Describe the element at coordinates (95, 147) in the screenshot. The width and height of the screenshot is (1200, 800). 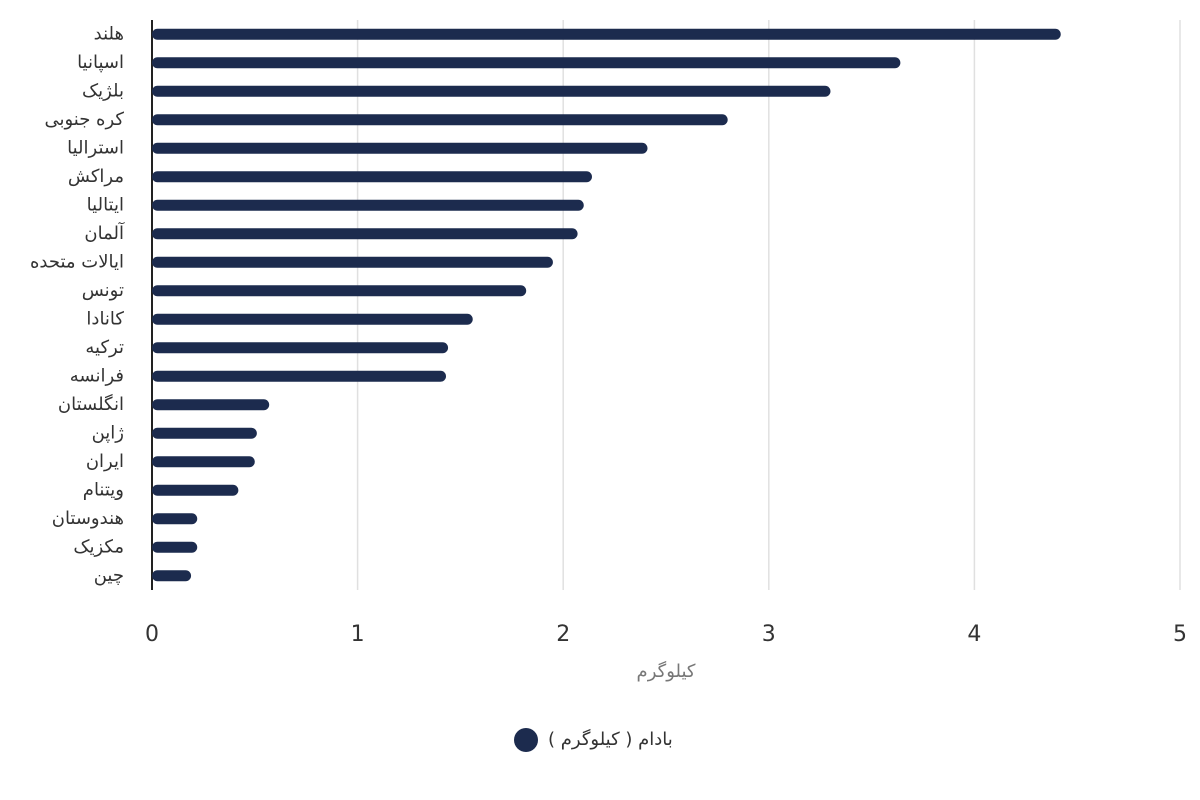
I see `y-tick-label: استرالیا` at that location.